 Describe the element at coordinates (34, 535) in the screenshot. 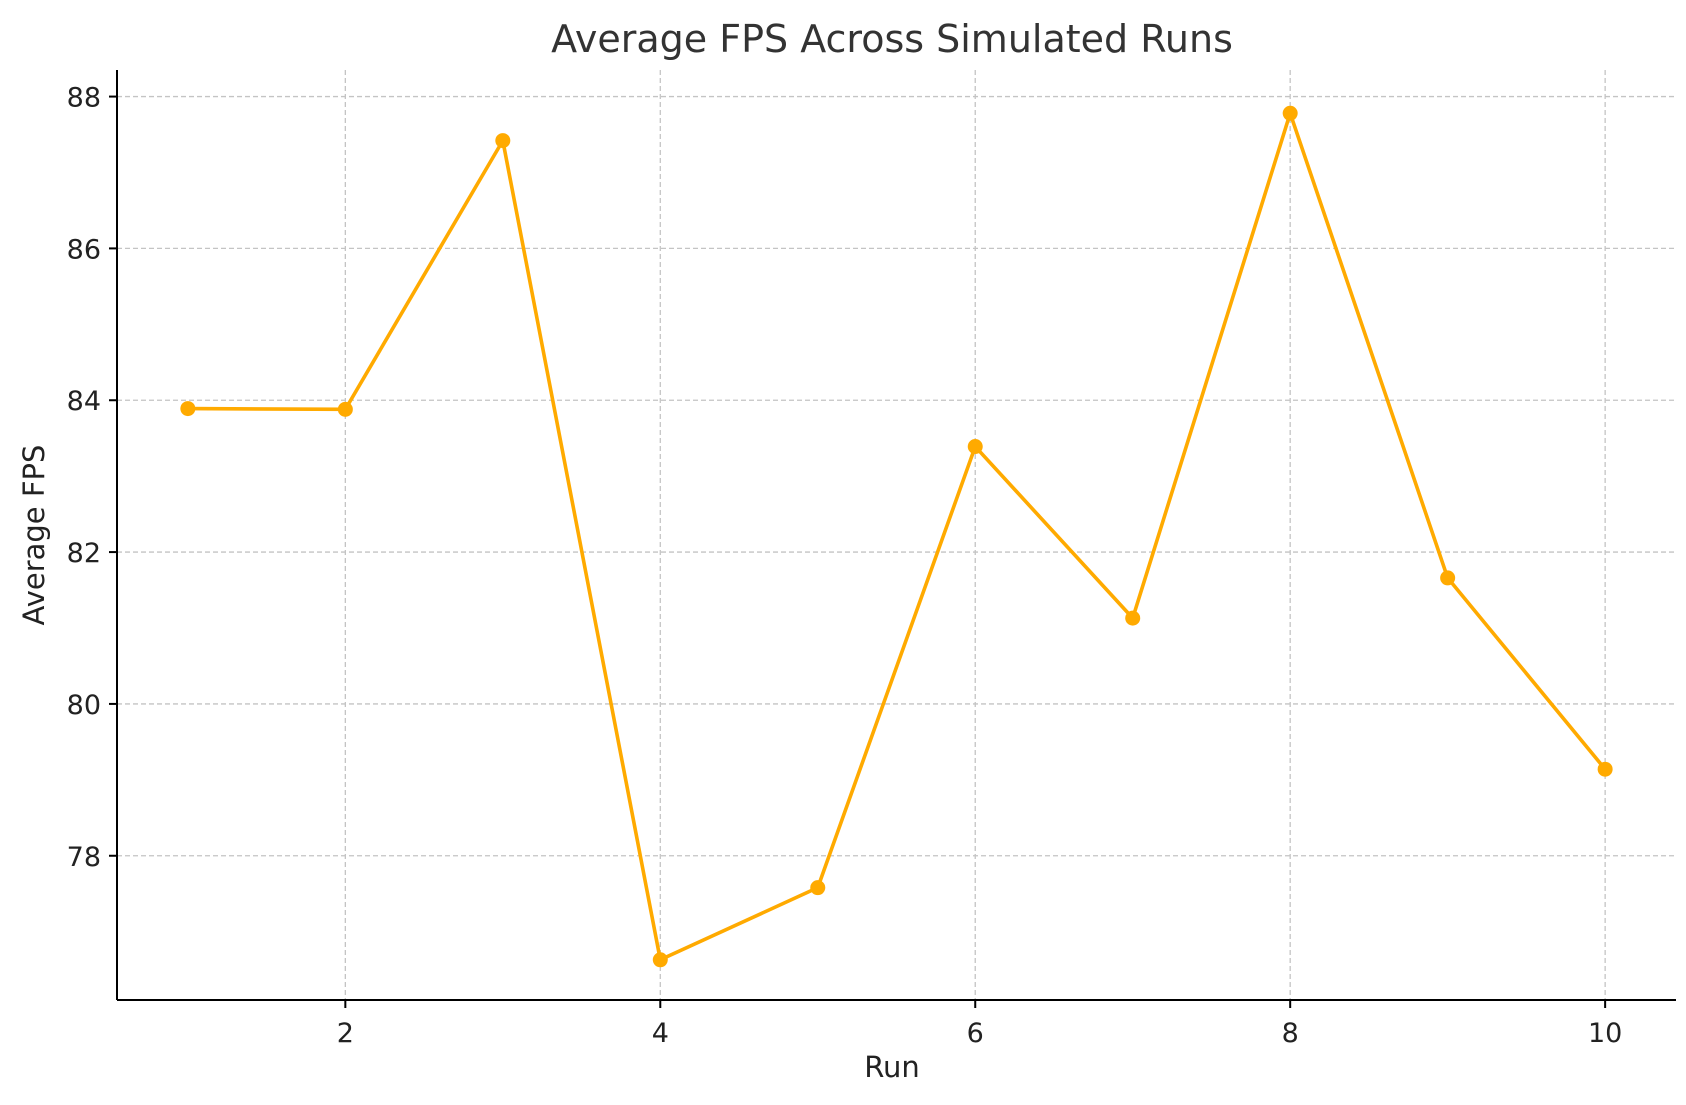

I see `y-axis-label: Average FPS` at that location.